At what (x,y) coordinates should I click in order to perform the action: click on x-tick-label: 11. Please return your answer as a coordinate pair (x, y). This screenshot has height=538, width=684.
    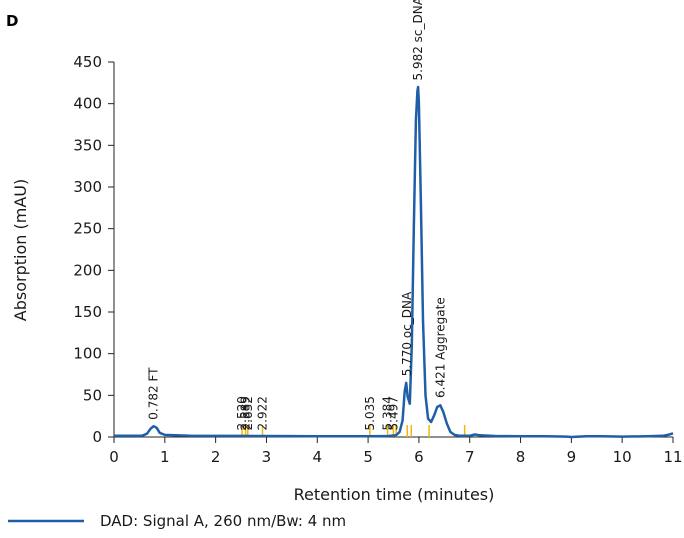
    Looking at the image, I should click on (672, 457).